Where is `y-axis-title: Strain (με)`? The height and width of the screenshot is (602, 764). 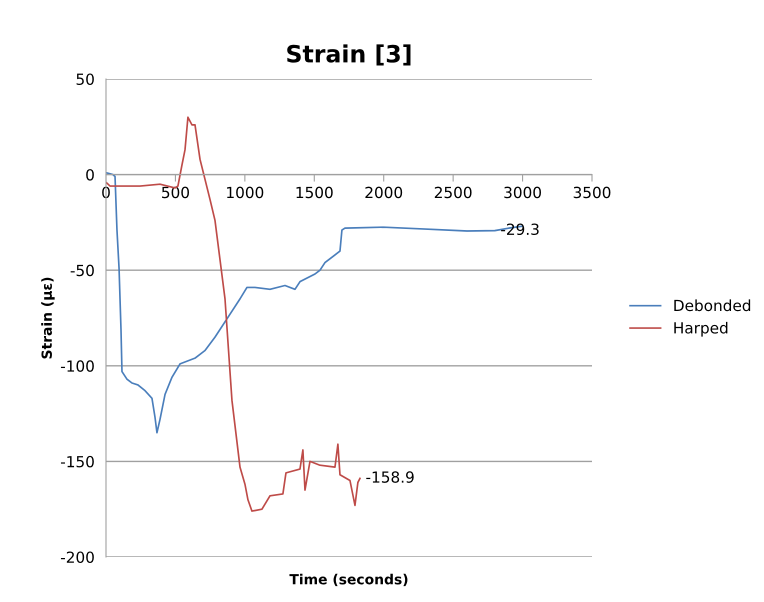 y-axis-title: Strain (με) is located at coordinates (48, 318).